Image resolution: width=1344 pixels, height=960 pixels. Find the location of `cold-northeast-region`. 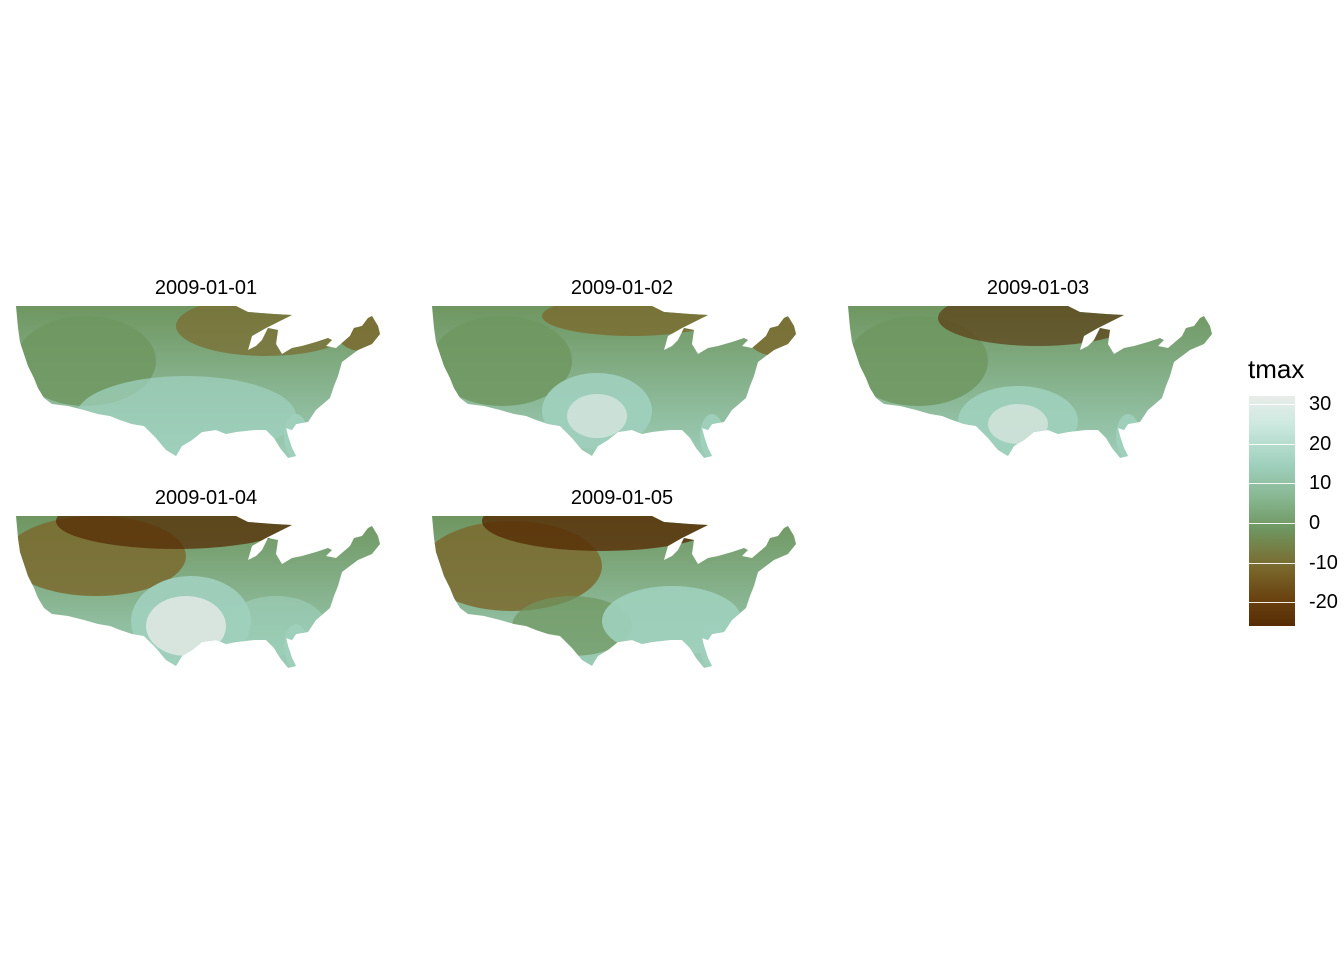

cold-northeast-region is located at coordinates (358, 331).